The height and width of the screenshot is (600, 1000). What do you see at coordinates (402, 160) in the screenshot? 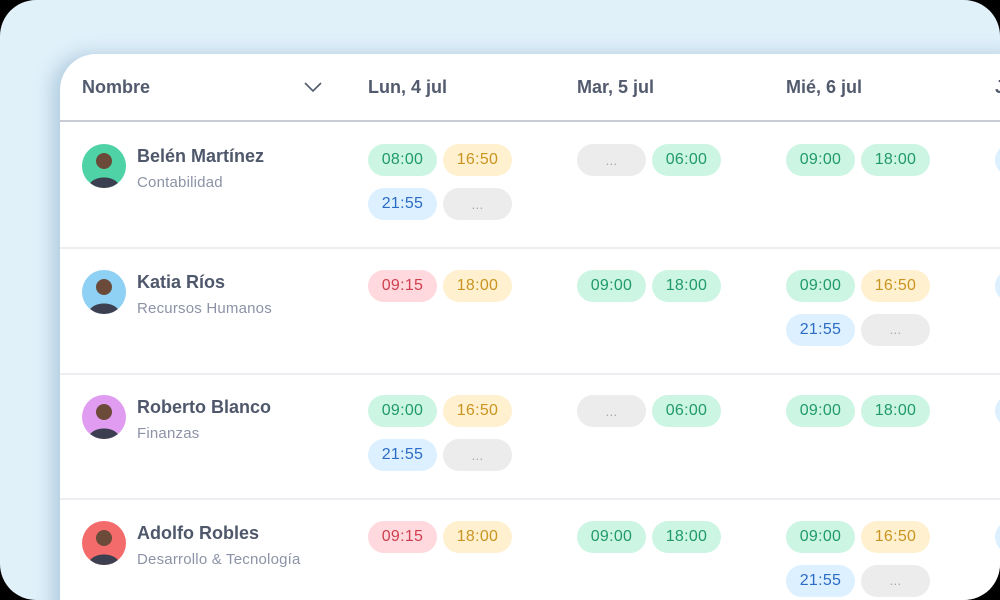
I see `shift-time-pill: 08:00` at bounding box center [402, 160].